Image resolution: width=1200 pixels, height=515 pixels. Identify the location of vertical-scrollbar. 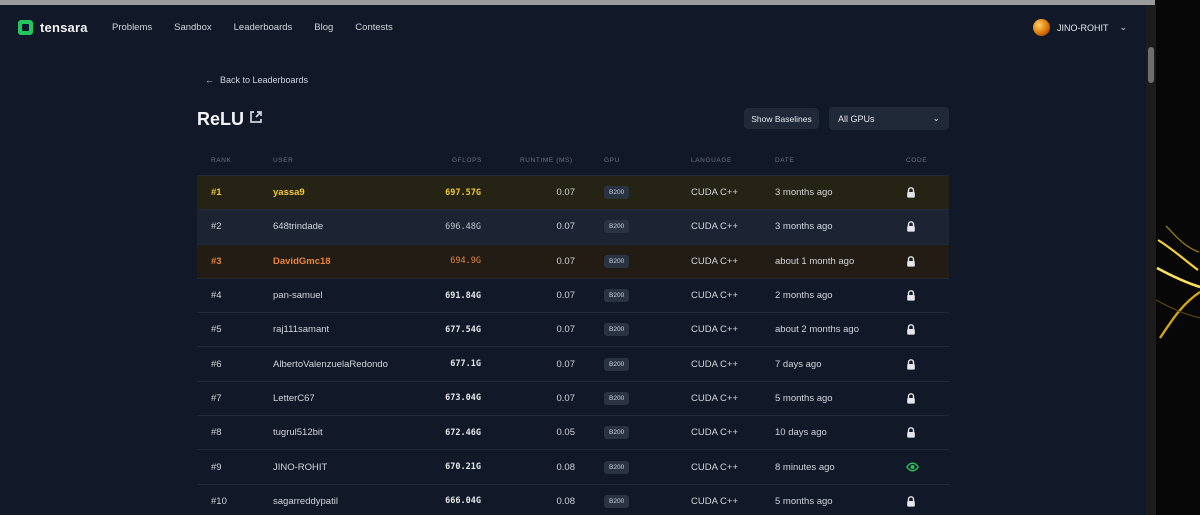
(1151, 260).